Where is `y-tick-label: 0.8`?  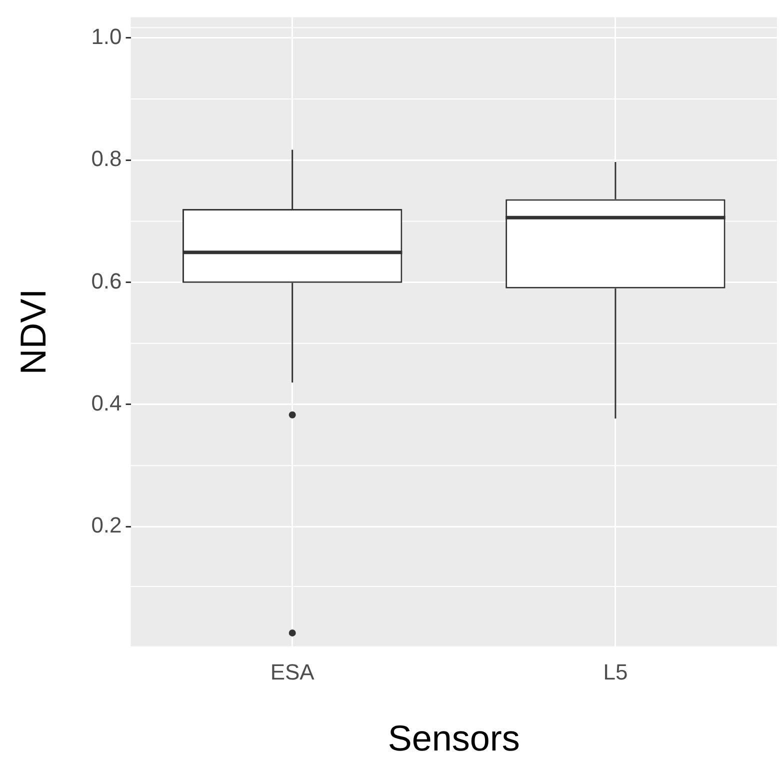
y-tick-label: 0.8 is located at coordinates (106, 159).